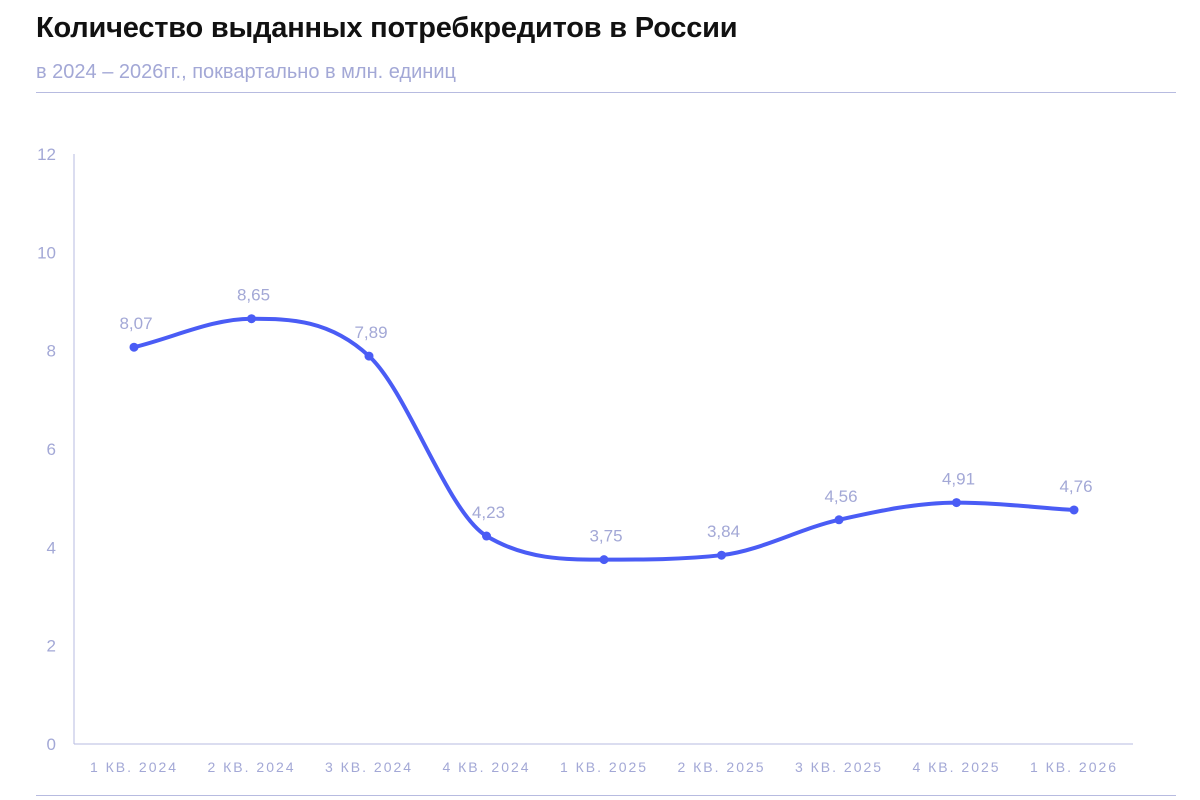 The image size is (1200, 800). Describe the element at coordinates (605, 536) in the screenshot. I see `data-label: 3,75` at that location.